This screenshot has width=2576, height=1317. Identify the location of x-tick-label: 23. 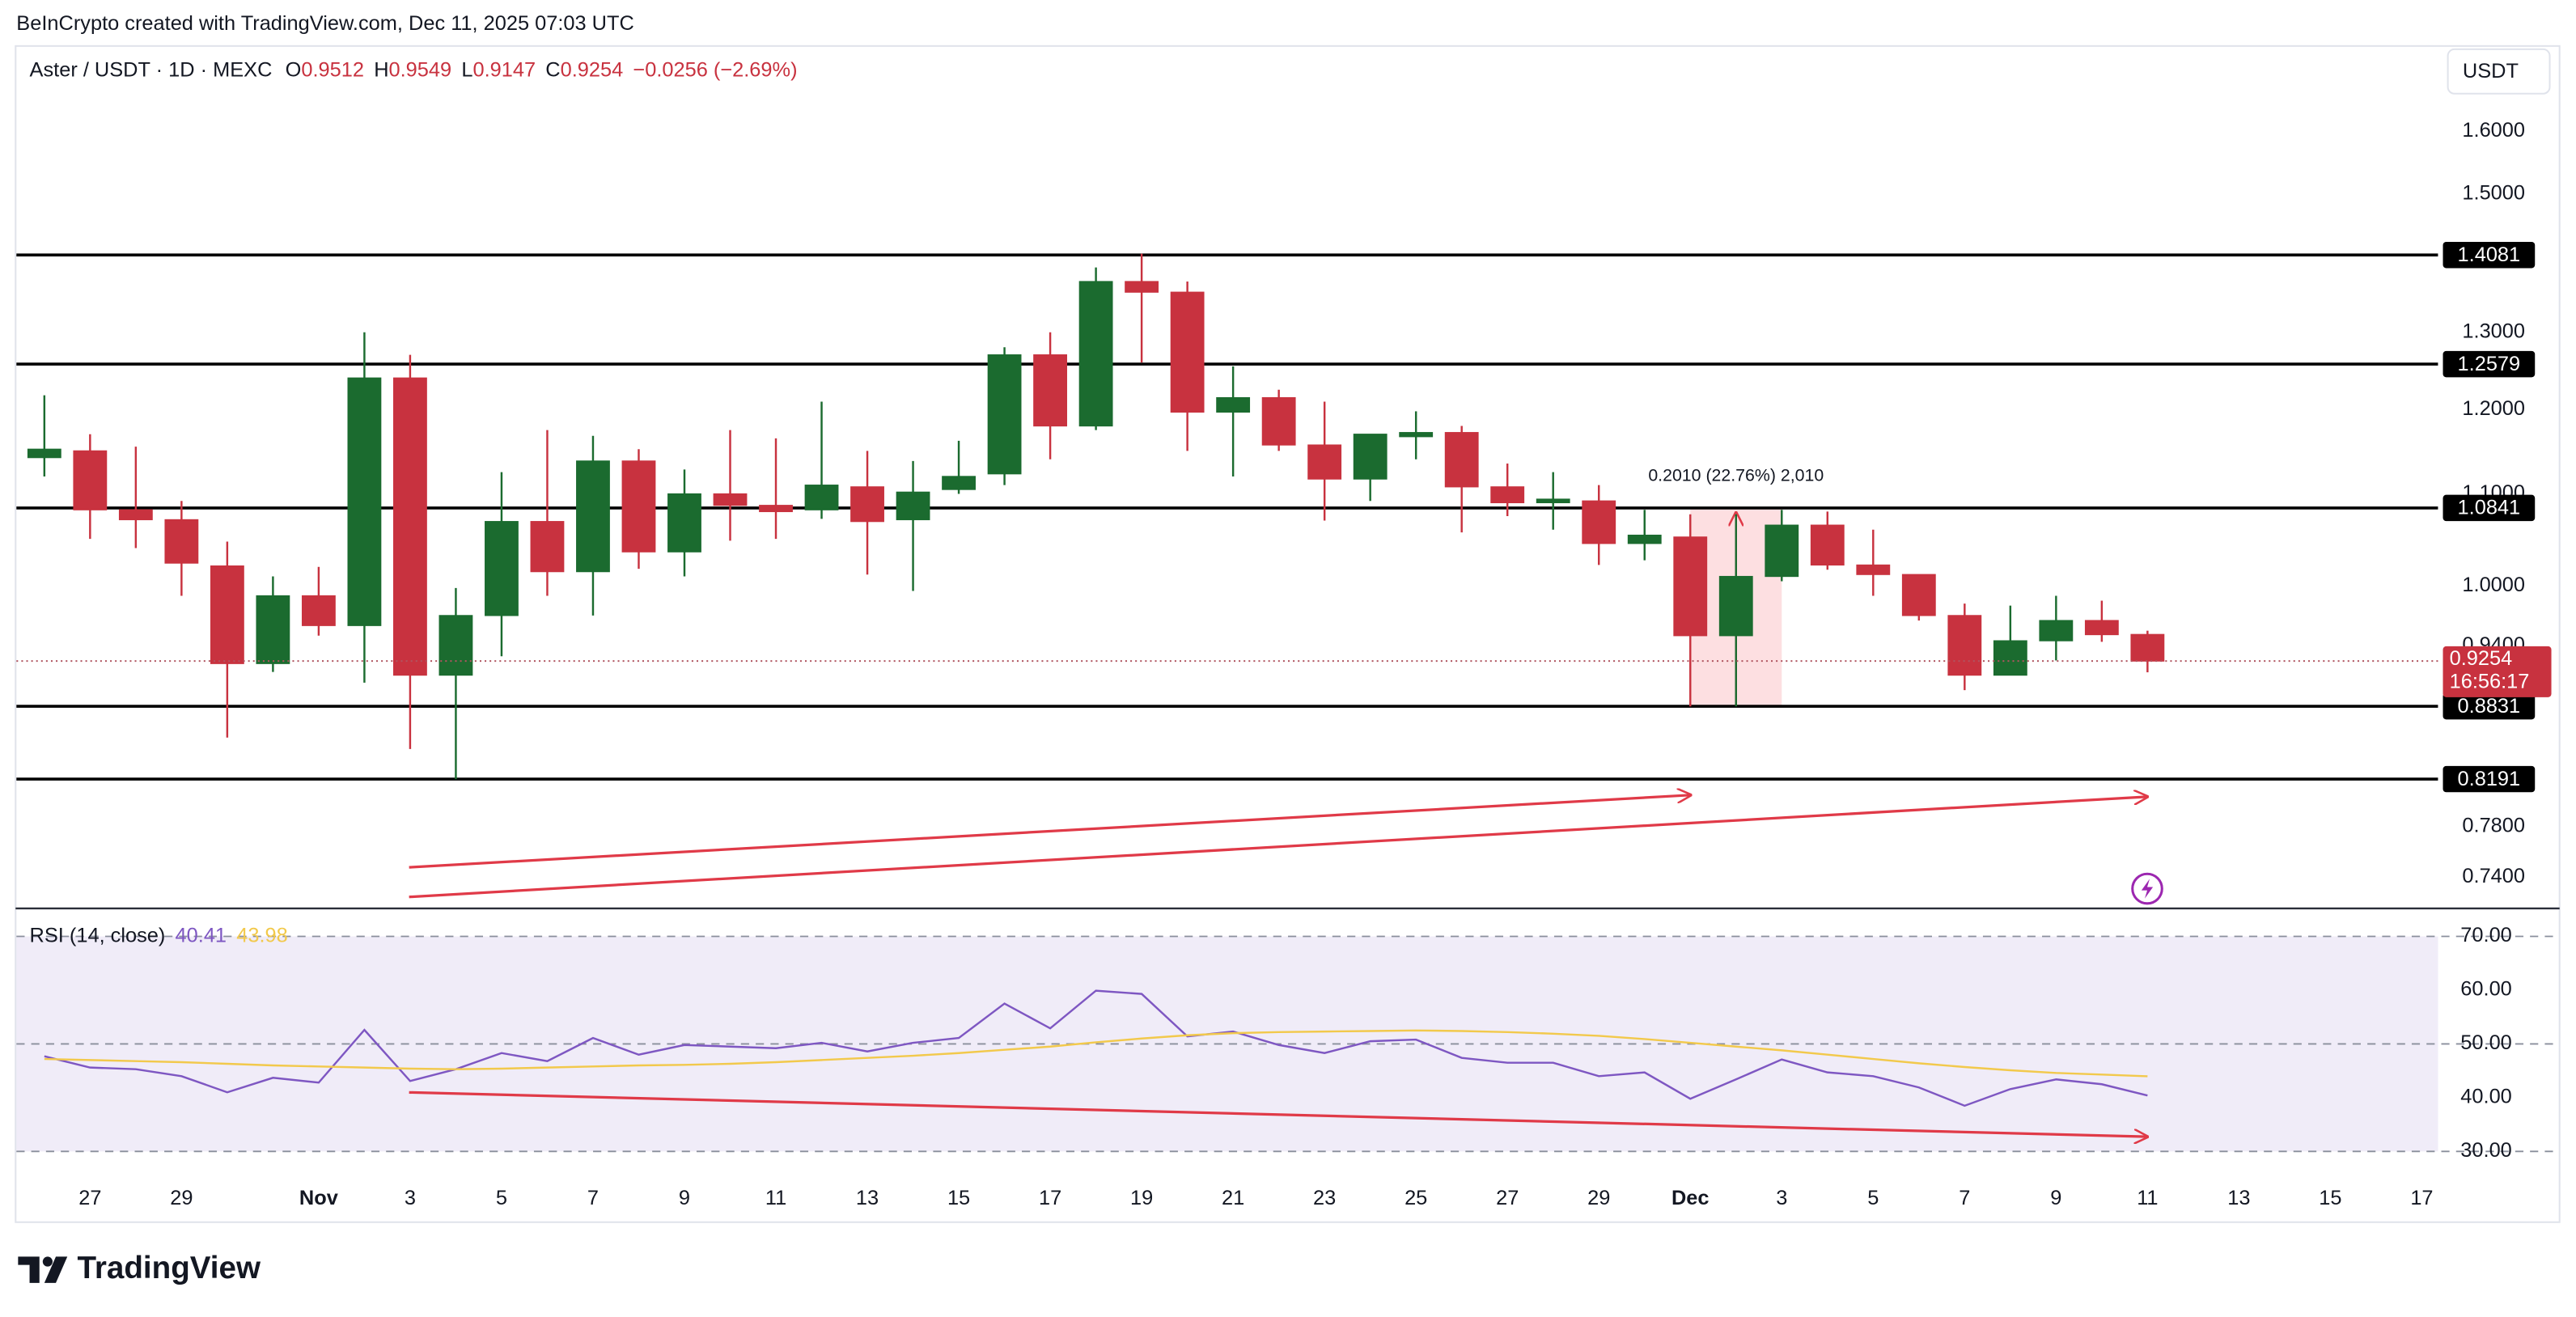
(1324, 1198).